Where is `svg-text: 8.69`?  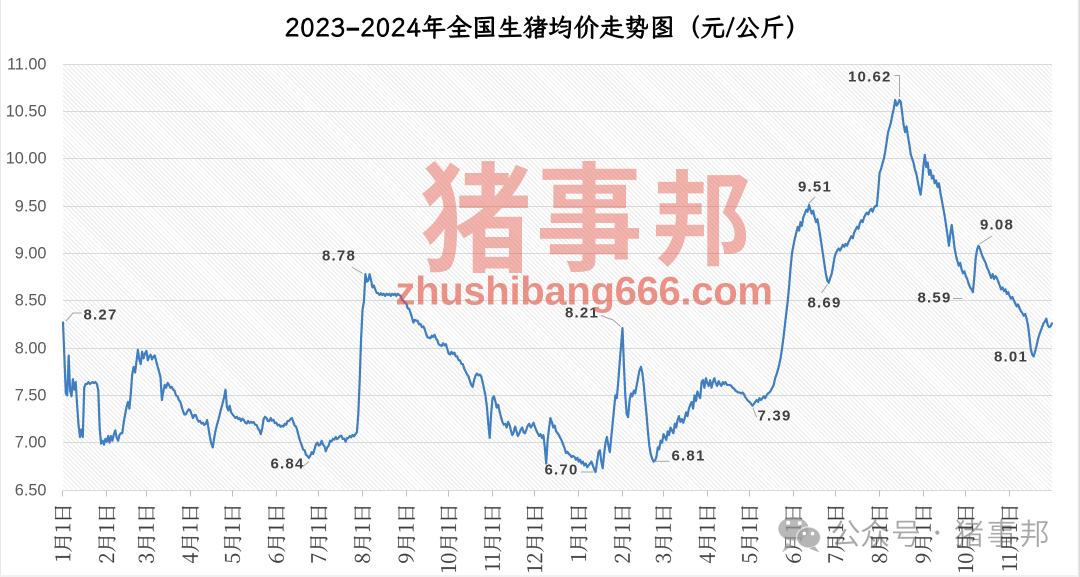
svg-text: 8.69 is located at coordinates (825, 303).